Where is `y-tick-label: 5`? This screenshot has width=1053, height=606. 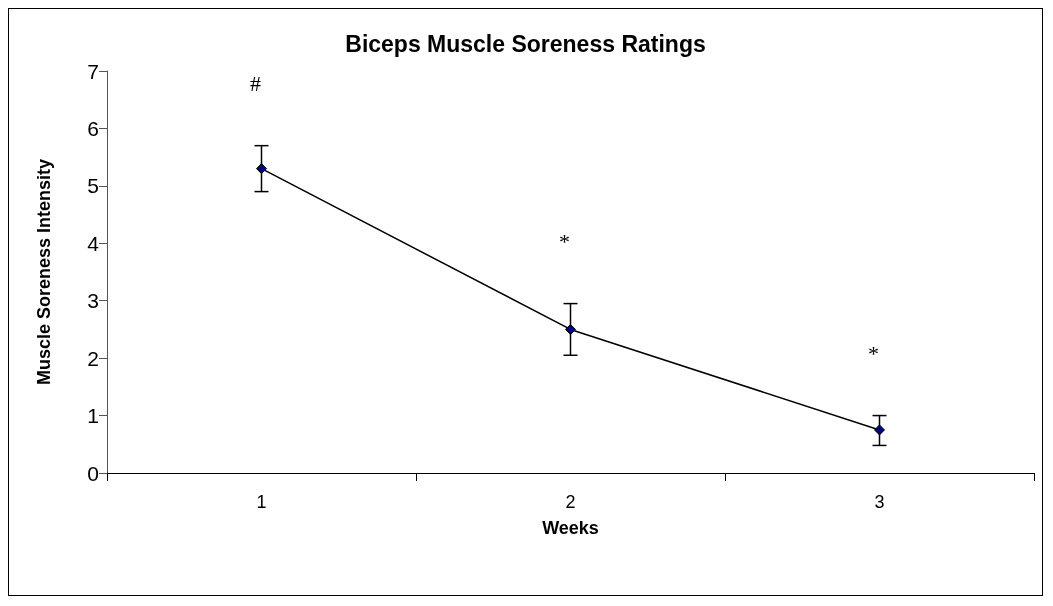 y-tick-label: 5 is located at coordinates (93, 186).